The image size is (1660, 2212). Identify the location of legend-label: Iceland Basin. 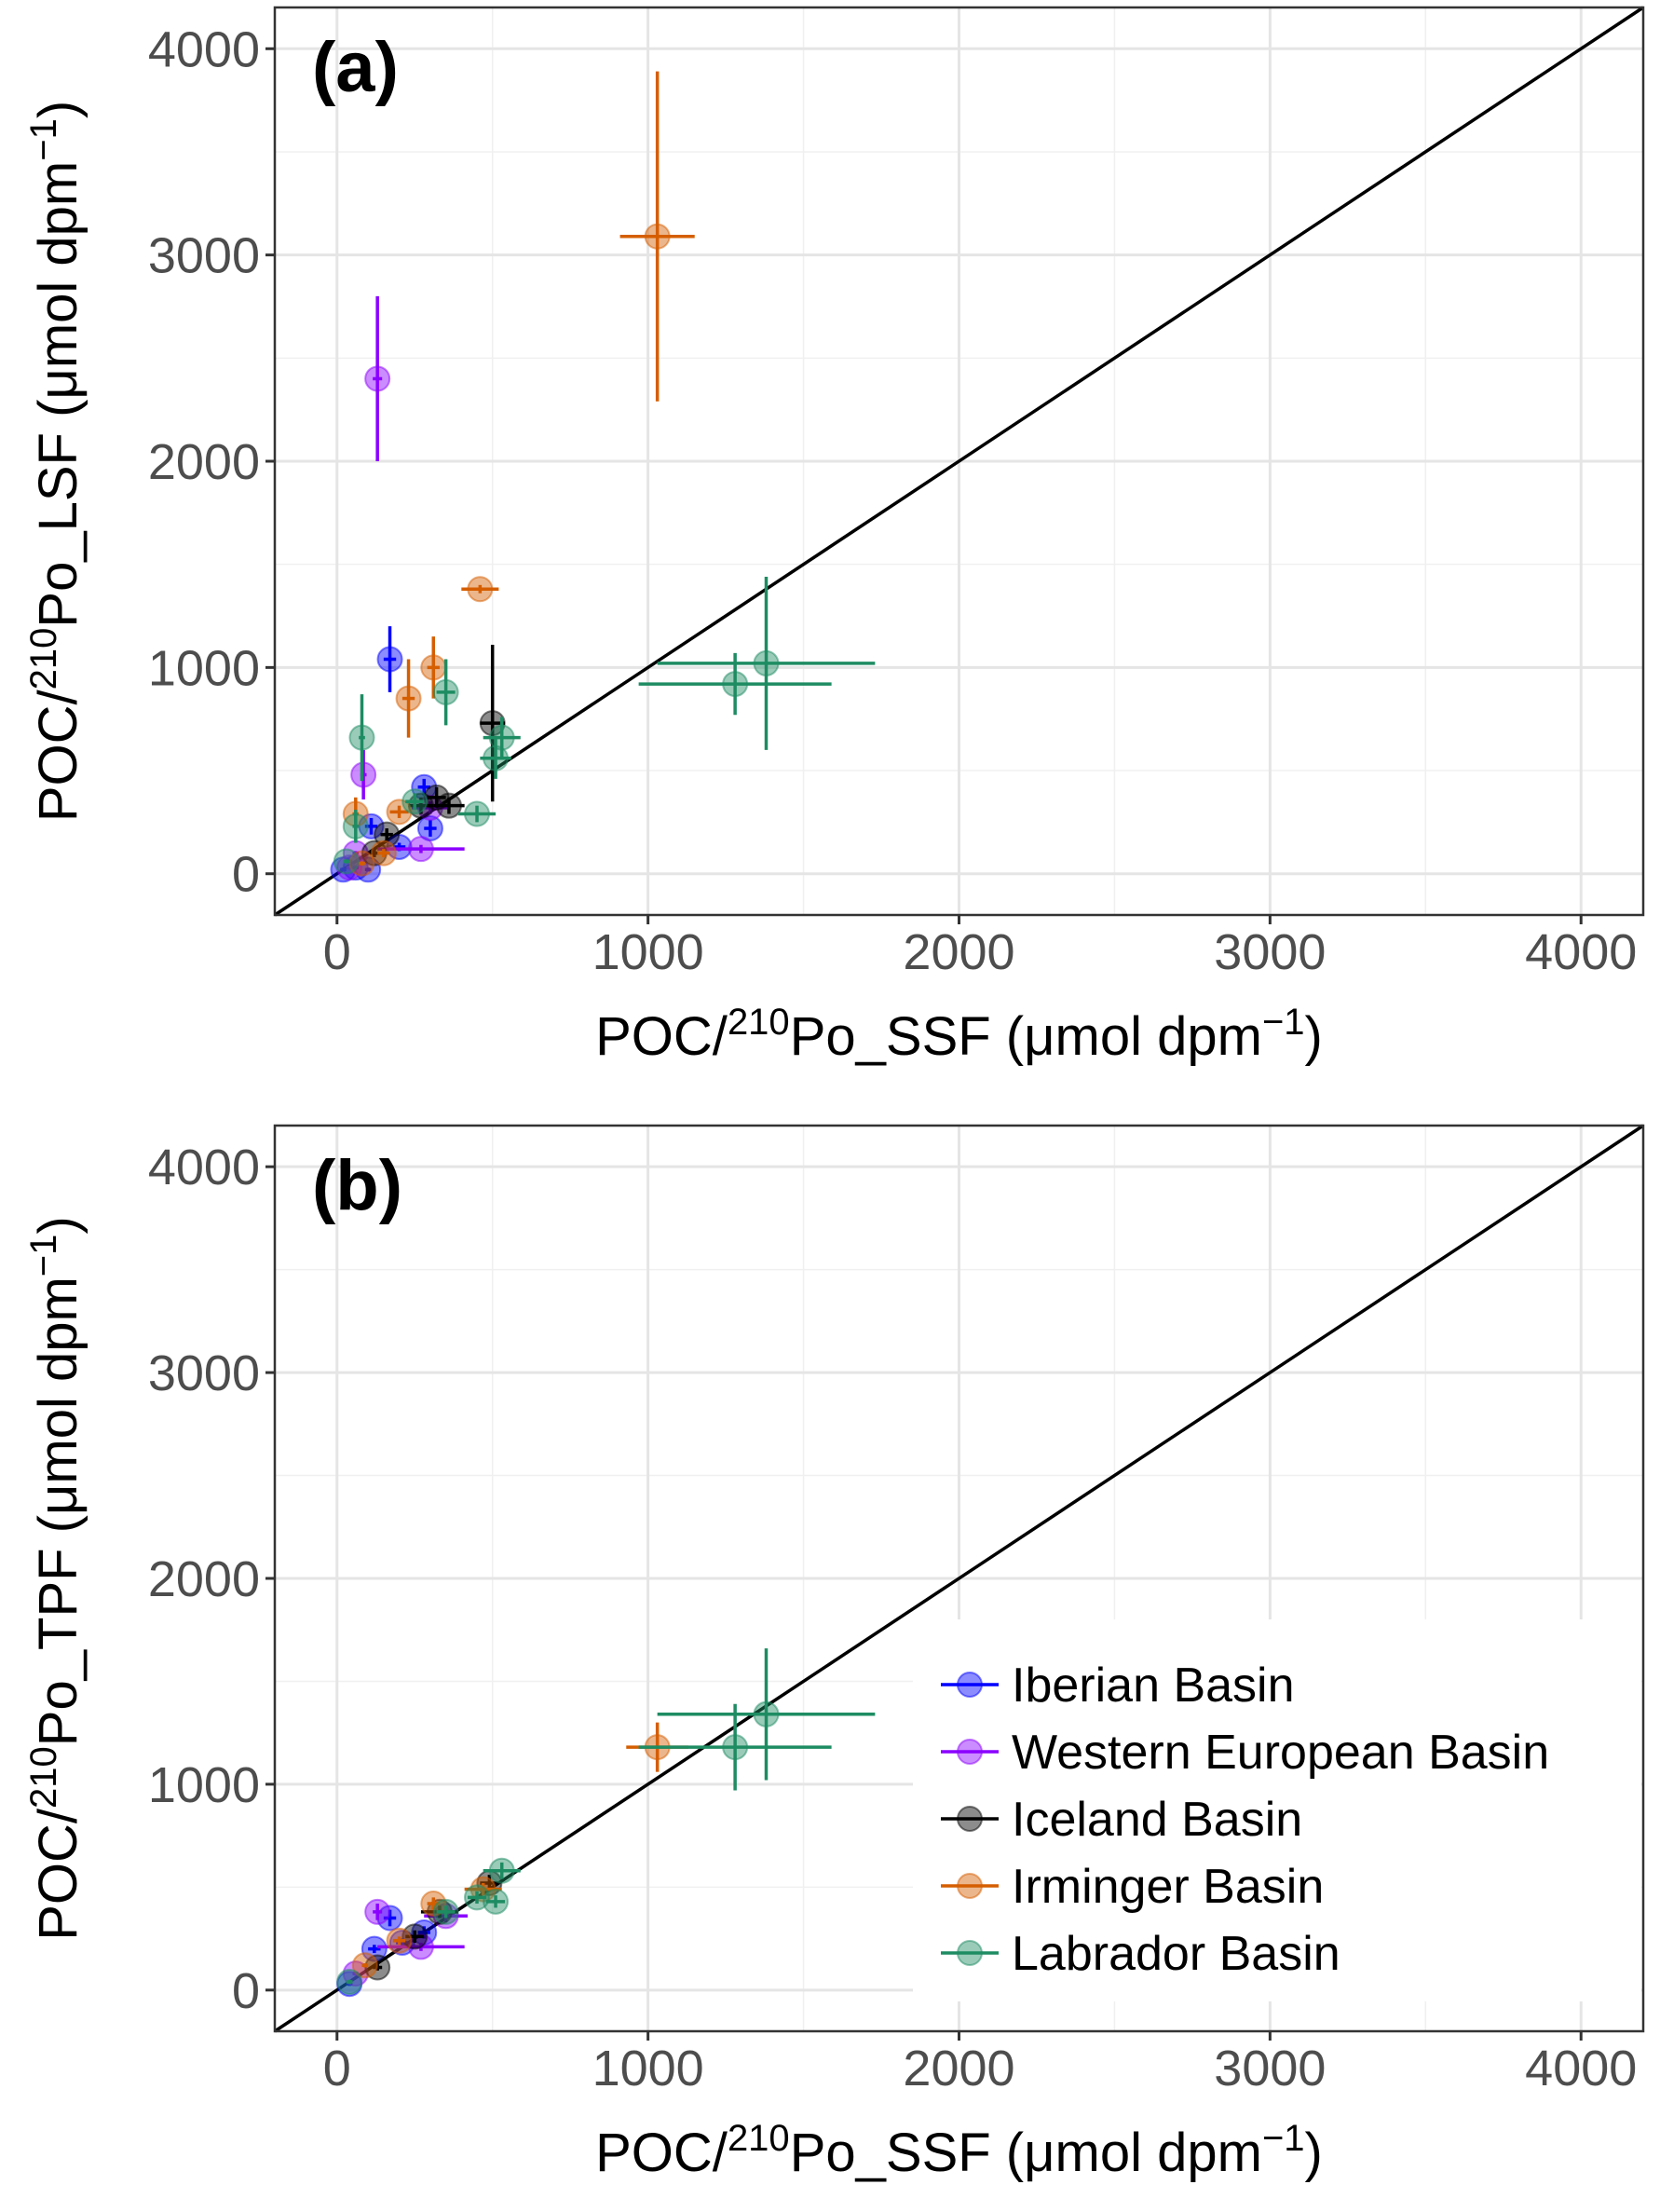
(1157, 1820).